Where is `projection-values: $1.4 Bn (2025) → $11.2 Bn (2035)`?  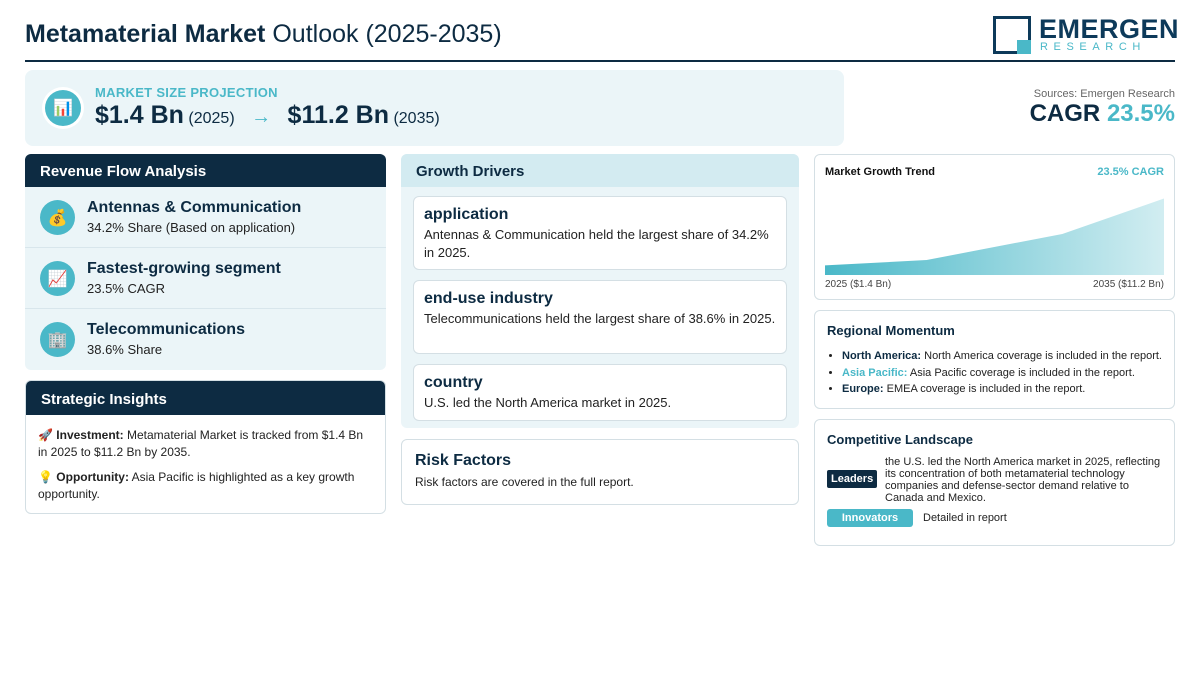
projection-values: $1.4 Bn (2025) → $11.2 Bn (2035) is located at coordinates (267, 115).